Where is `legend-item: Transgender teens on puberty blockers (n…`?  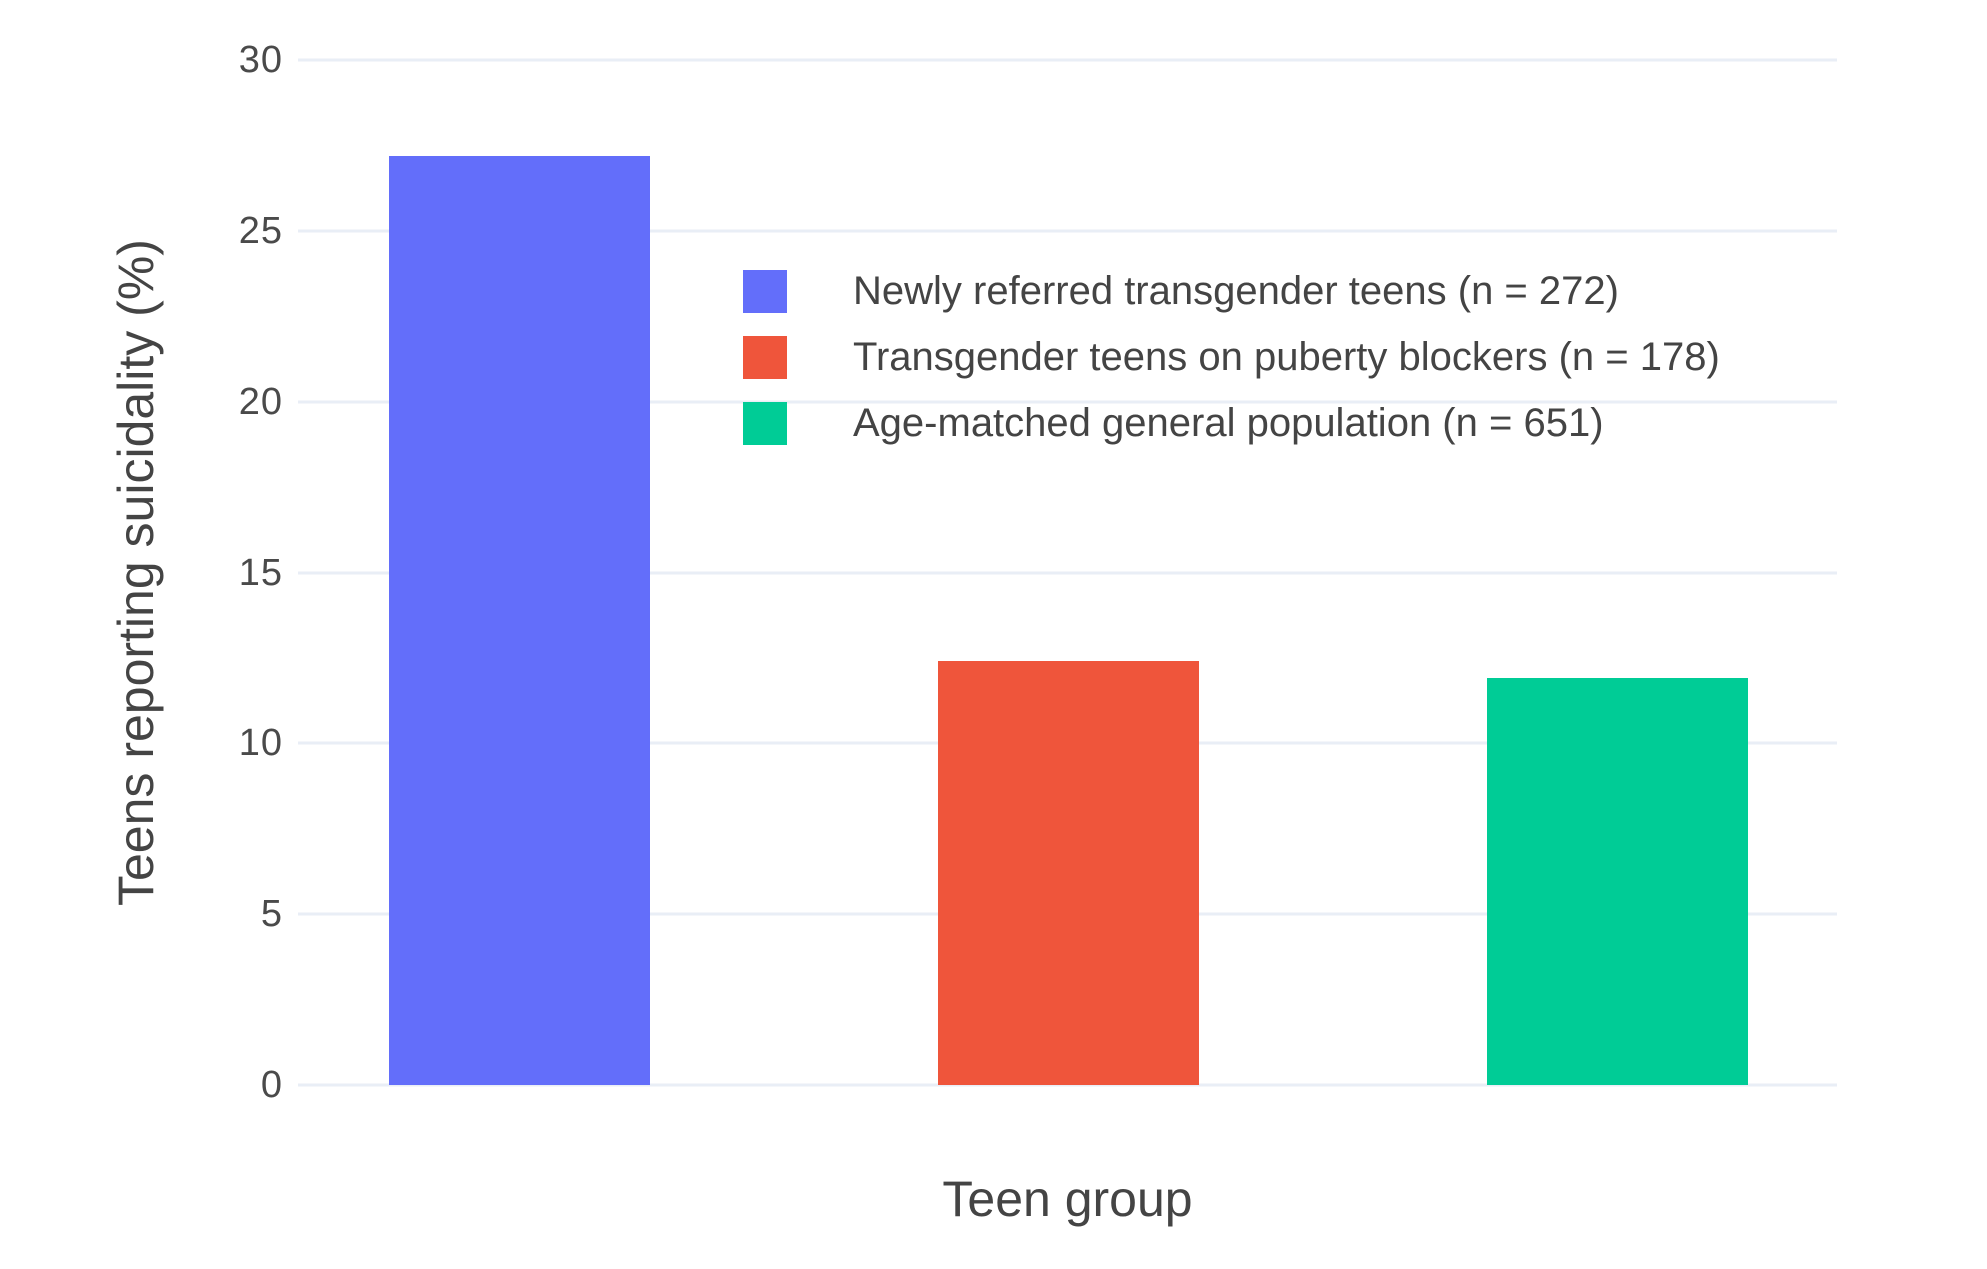
legend-item: Transgender teens on puberty blockers (n… is located at coordinates (1231, 357).